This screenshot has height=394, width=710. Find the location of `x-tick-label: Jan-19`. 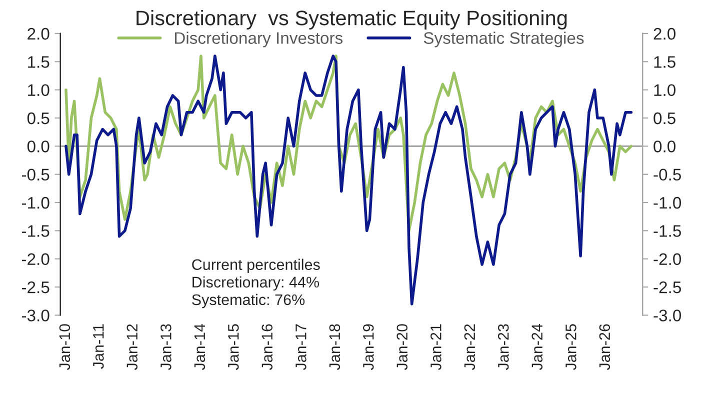

x-tick-label: Jan-19 is located at coordinates (368, 347).